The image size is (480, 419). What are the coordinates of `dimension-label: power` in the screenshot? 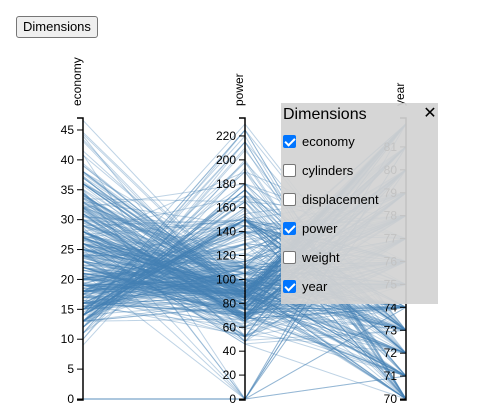 It's located at (320, 228).